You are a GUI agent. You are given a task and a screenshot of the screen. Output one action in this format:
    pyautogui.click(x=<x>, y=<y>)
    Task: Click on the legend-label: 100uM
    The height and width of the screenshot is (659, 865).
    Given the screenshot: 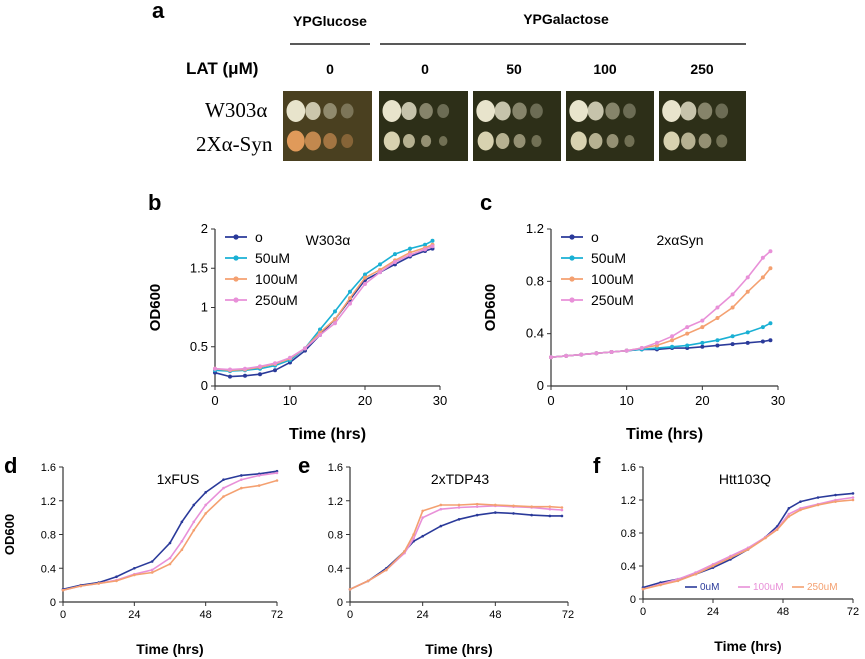 What is the action you would take?
    pyautogui.click(x=612, y=279)
    